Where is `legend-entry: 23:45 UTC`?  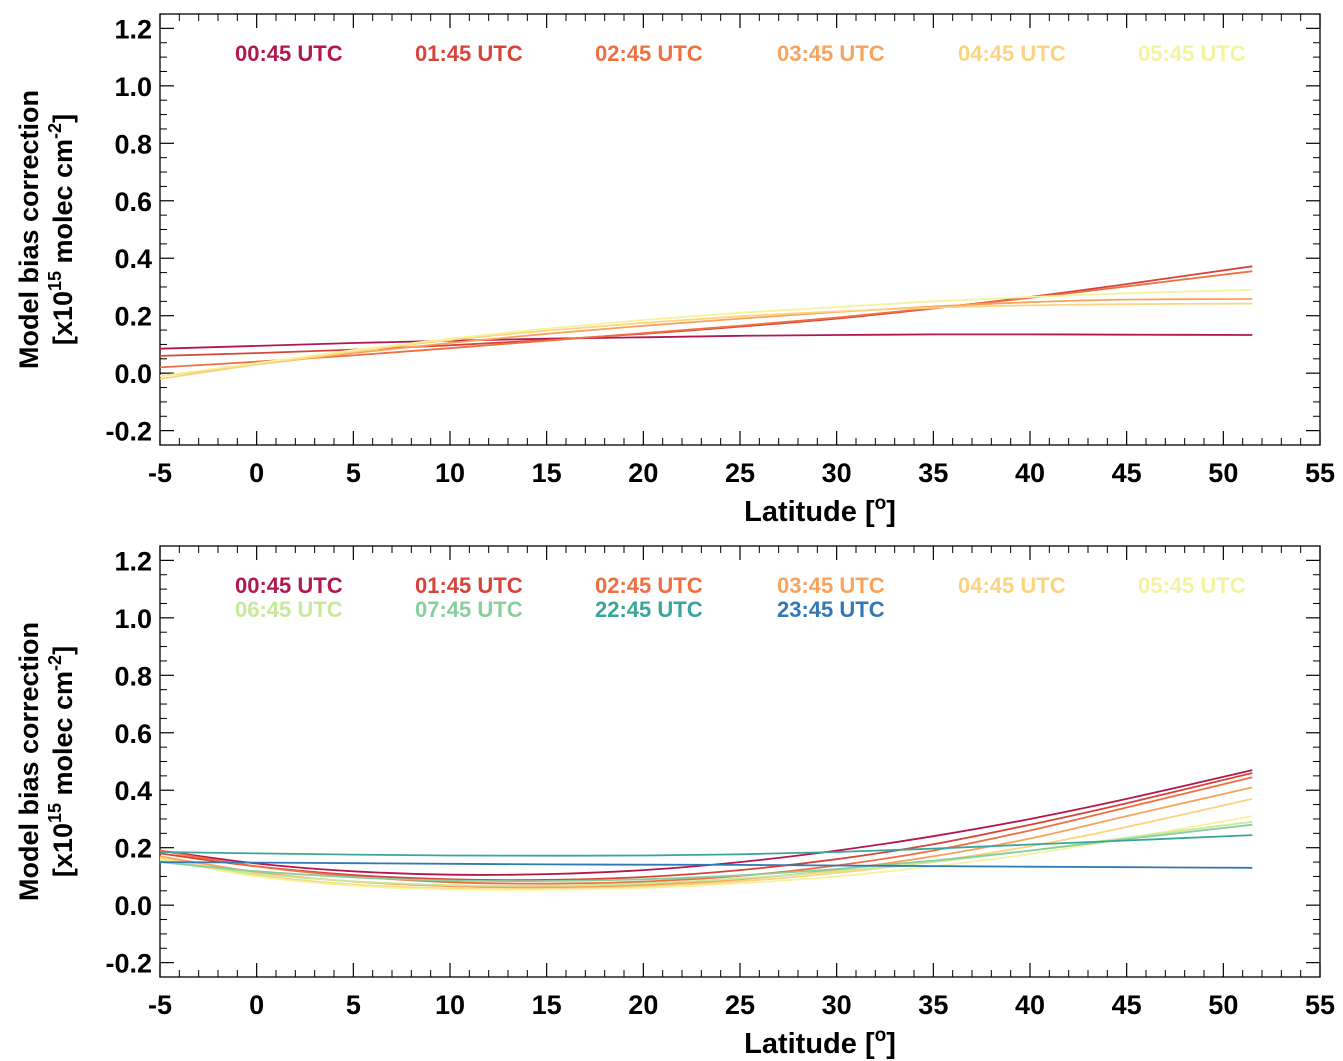
legend-entry: 23:45 UTC is located at coordinates (831, 609).